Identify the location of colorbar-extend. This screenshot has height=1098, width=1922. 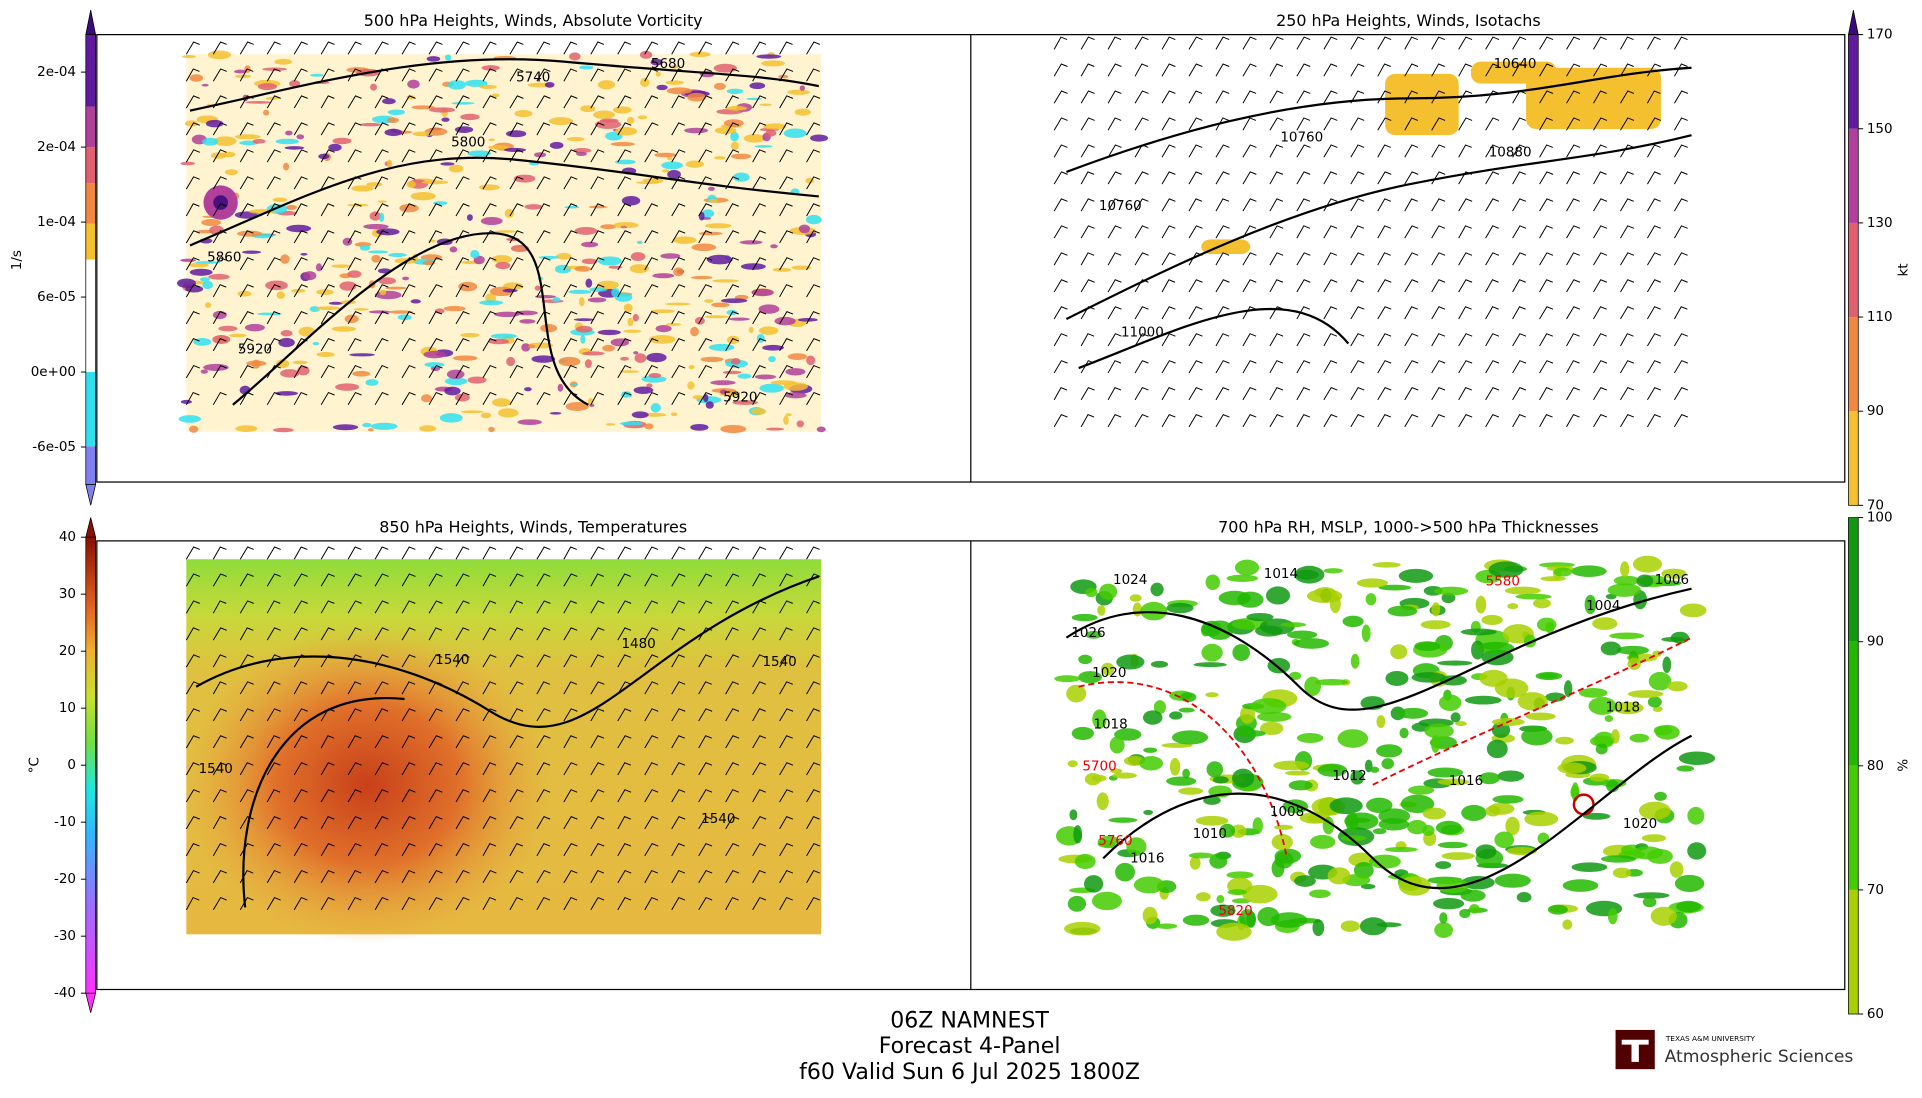
(1853, 22).